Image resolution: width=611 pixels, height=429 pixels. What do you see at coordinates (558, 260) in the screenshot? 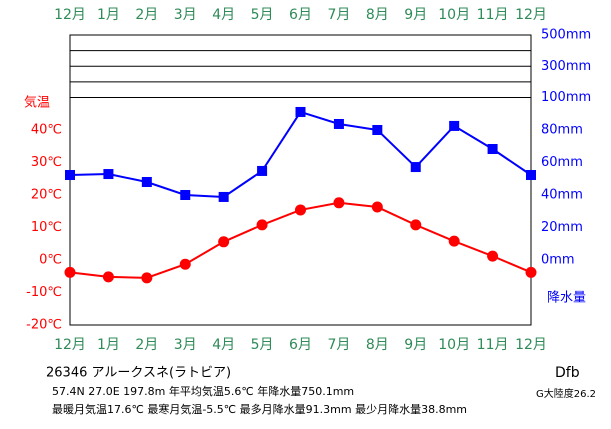
I see `y2-tick-label: 0mm` at bounding box center [558, 260].